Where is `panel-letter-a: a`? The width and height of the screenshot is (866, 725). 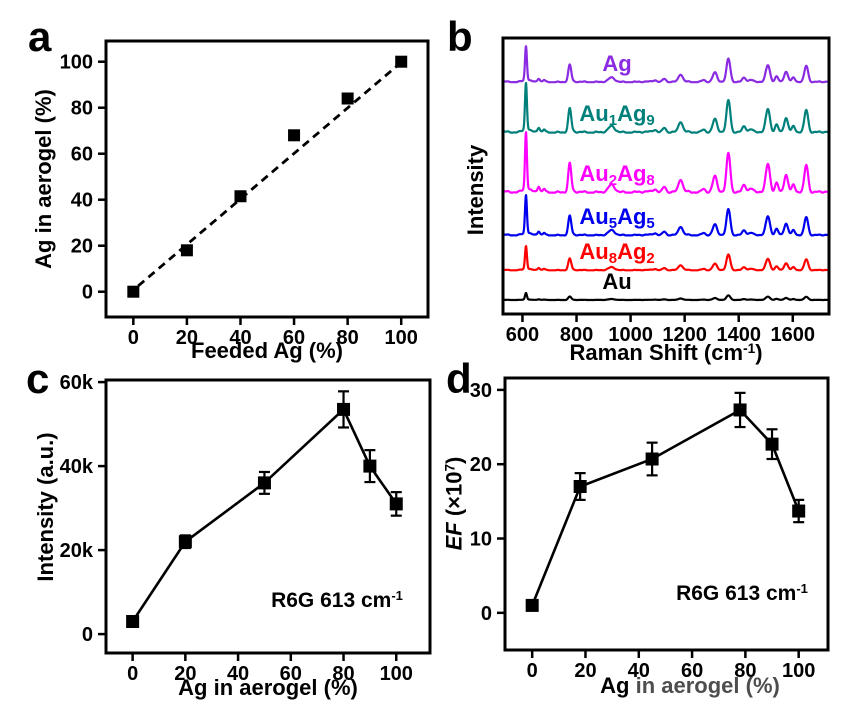
panel-letter-a: a is located at coordinates (40, 36).